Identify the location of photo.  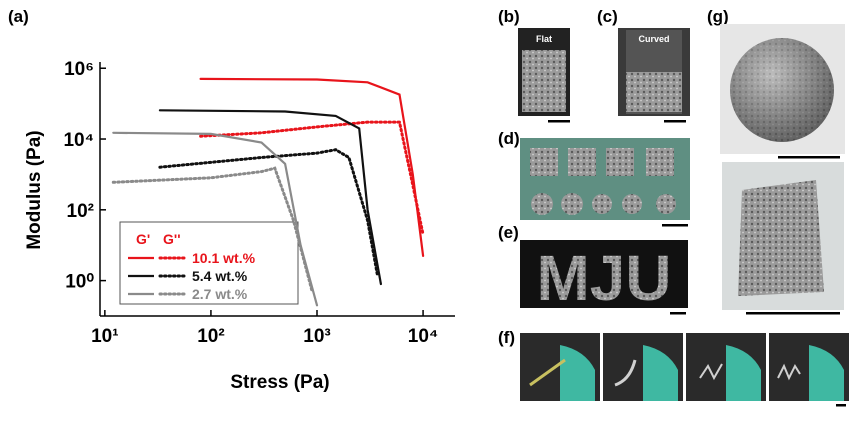
(604, 274).